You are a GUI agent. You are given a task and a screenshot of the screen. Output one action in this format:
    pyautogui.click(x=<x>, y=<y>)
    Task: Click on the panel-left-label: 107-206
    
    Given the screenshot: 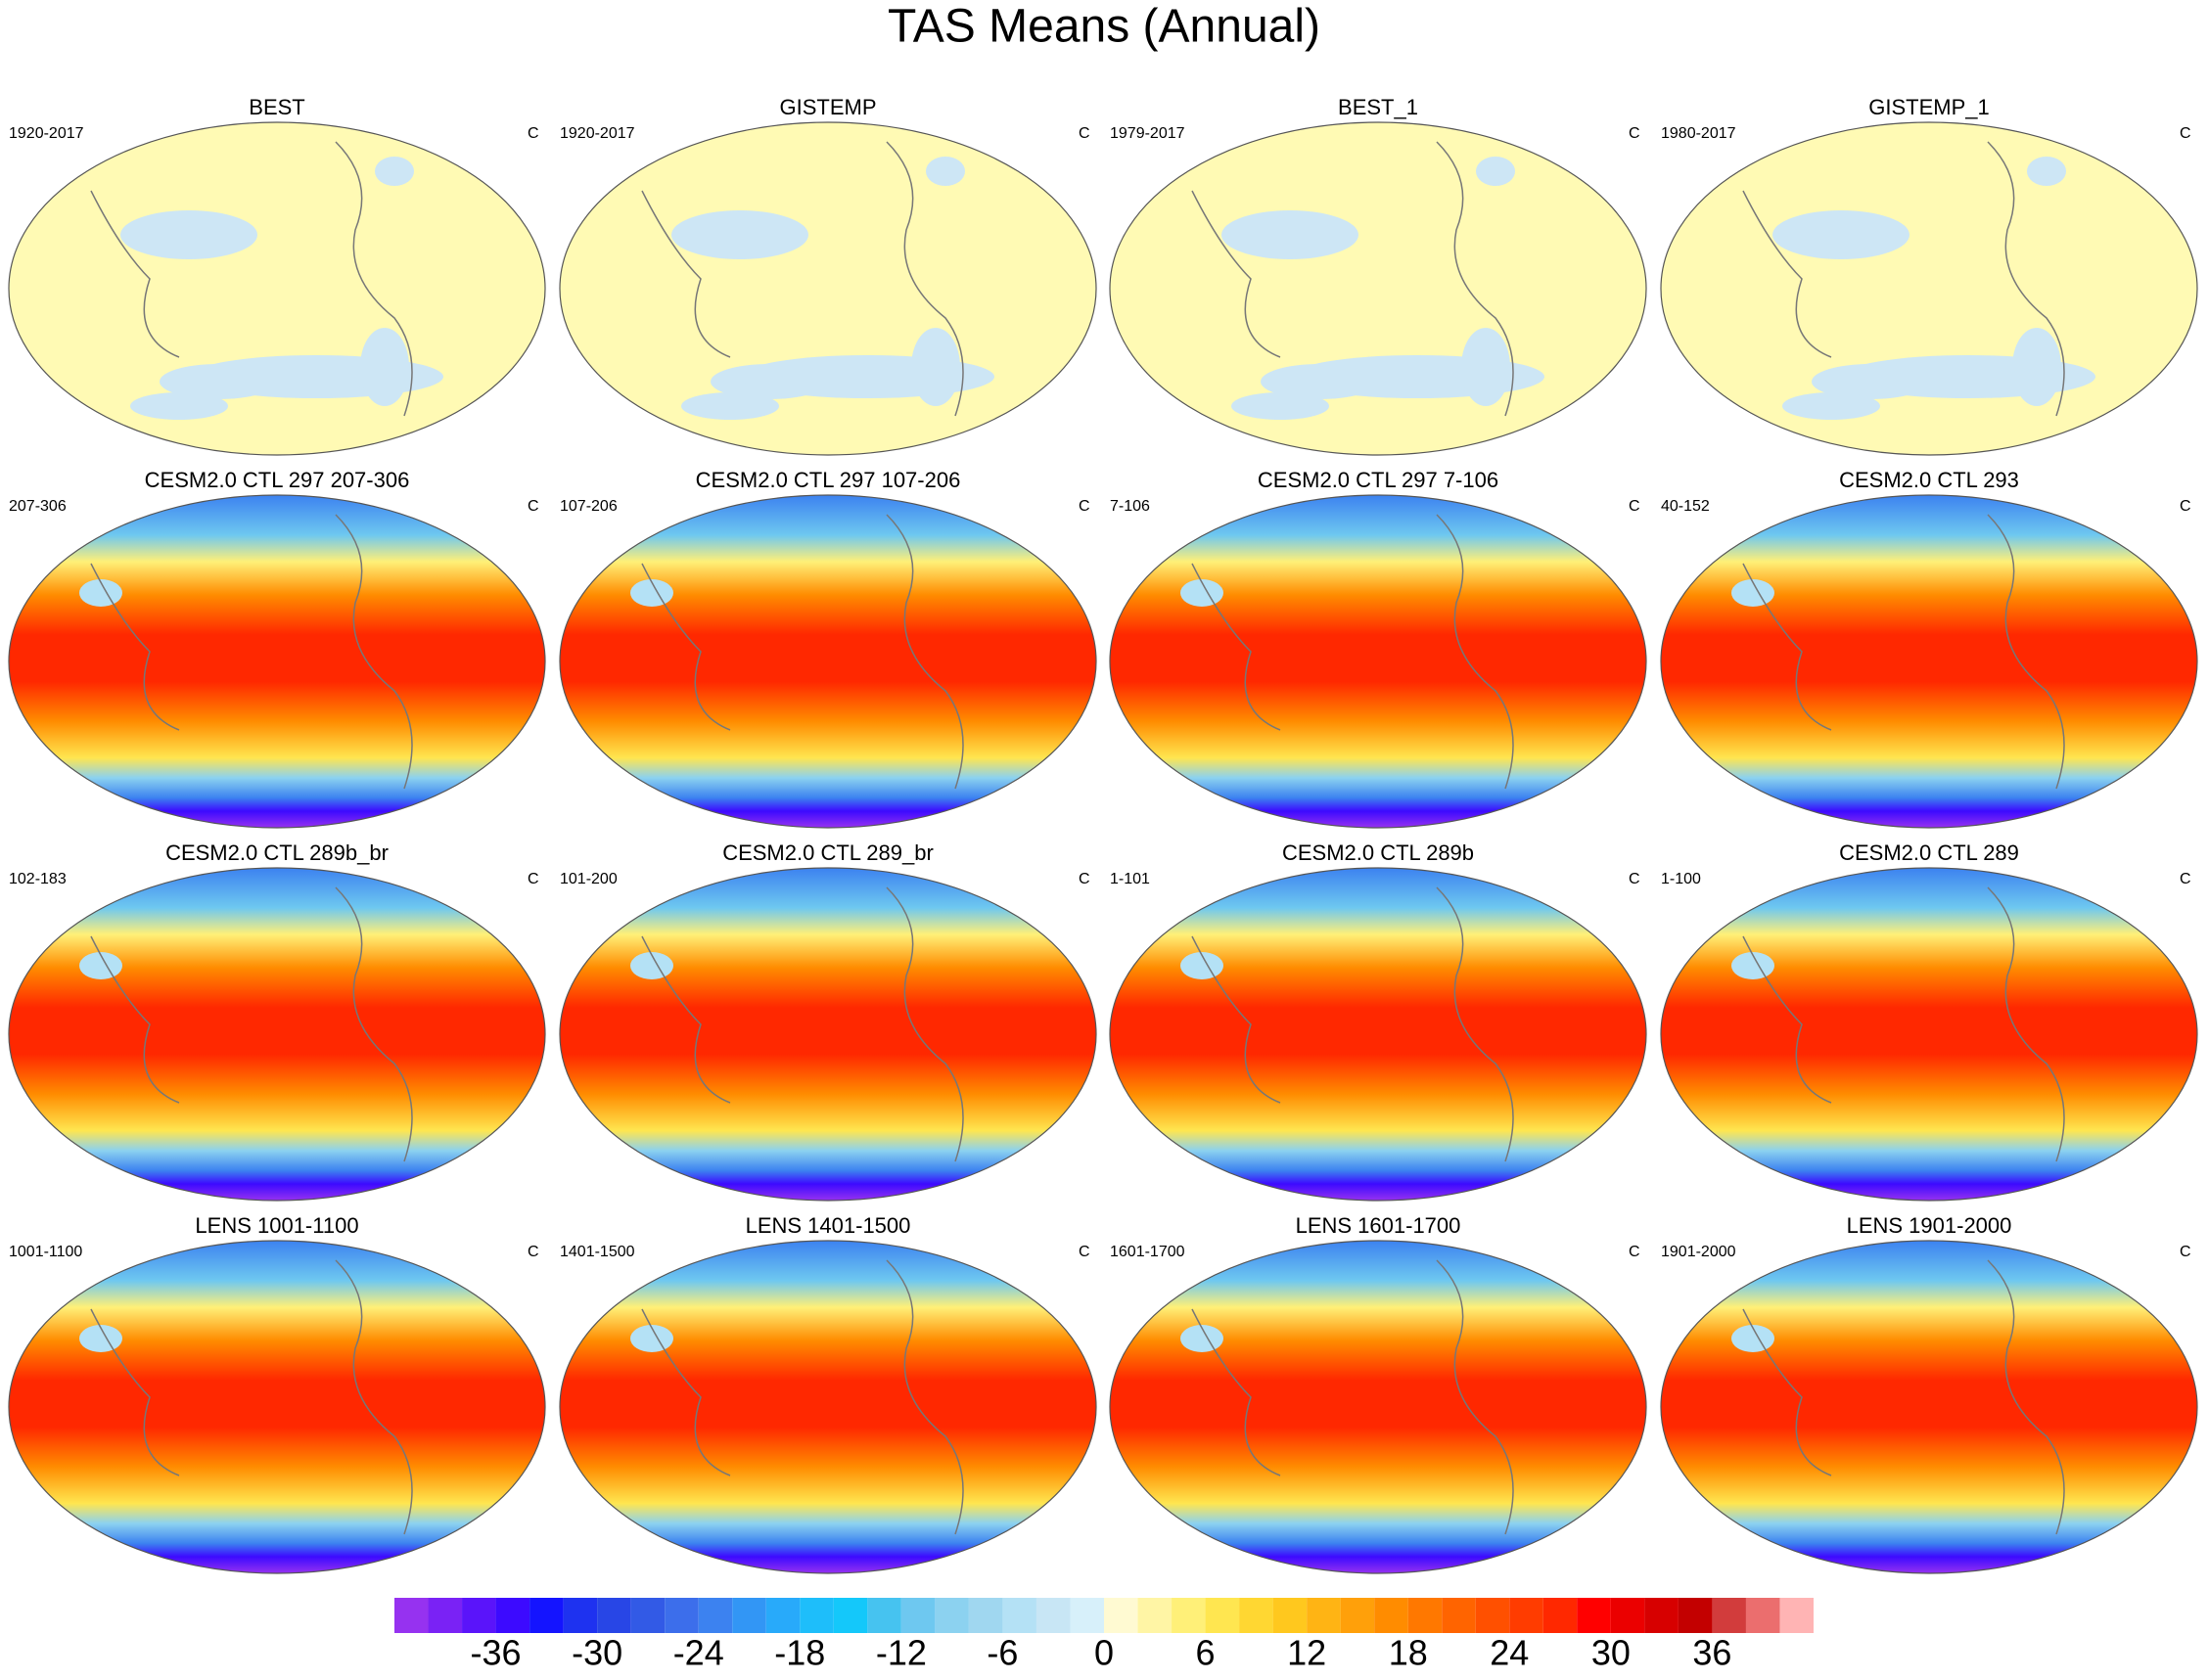 What is the action you would take?
    pyautogui.click(x=589, y=506)
    